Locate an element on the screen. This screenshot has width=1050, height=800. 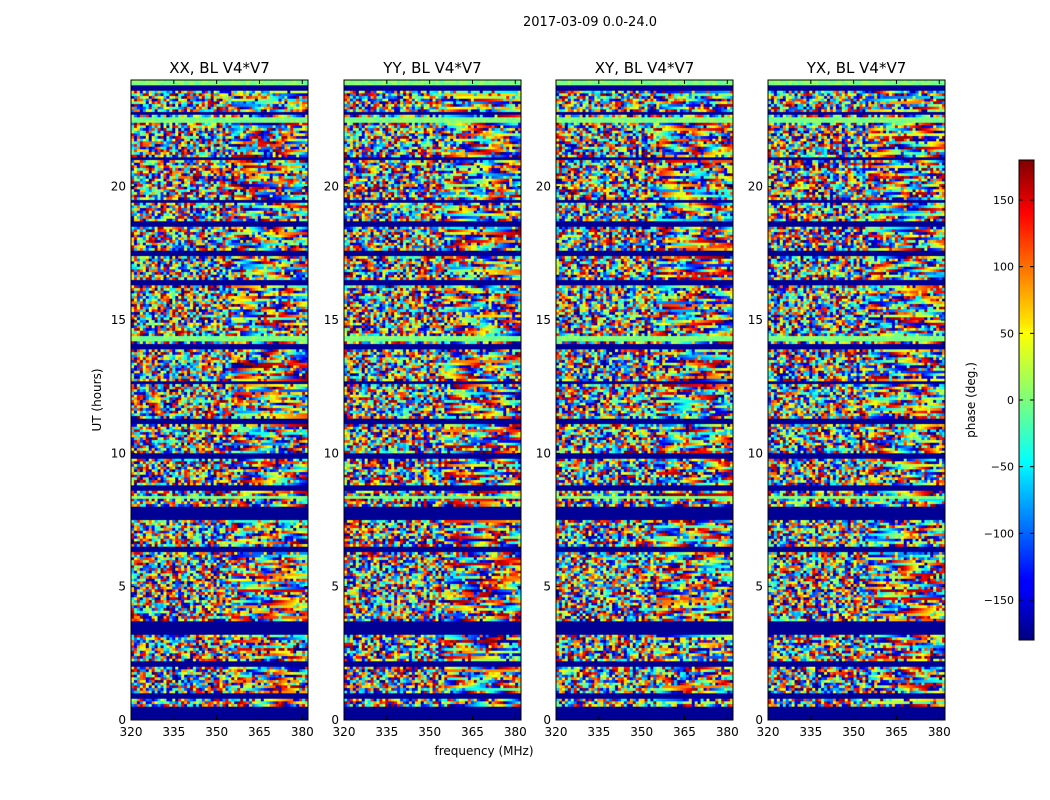
colorbar-ticks: −150 −100 −50 0 50 100 150 is located at coordinates (1009, 400).